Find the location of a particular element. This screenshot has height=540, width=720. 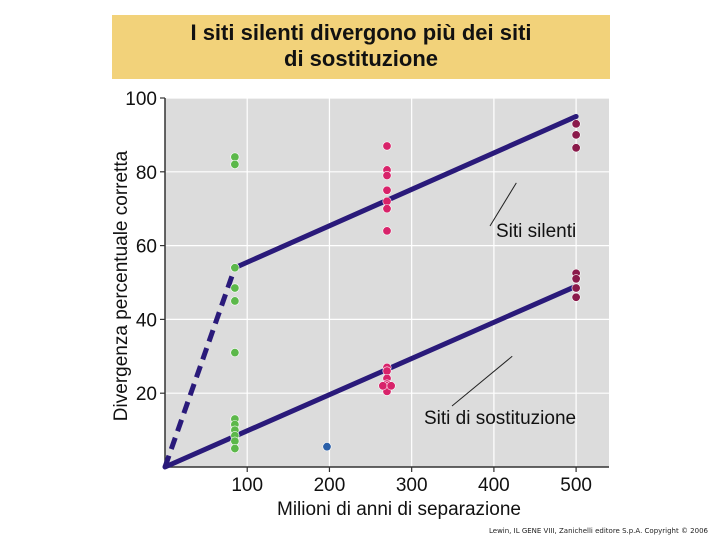

blue-point is located at coordinates (327, 447).